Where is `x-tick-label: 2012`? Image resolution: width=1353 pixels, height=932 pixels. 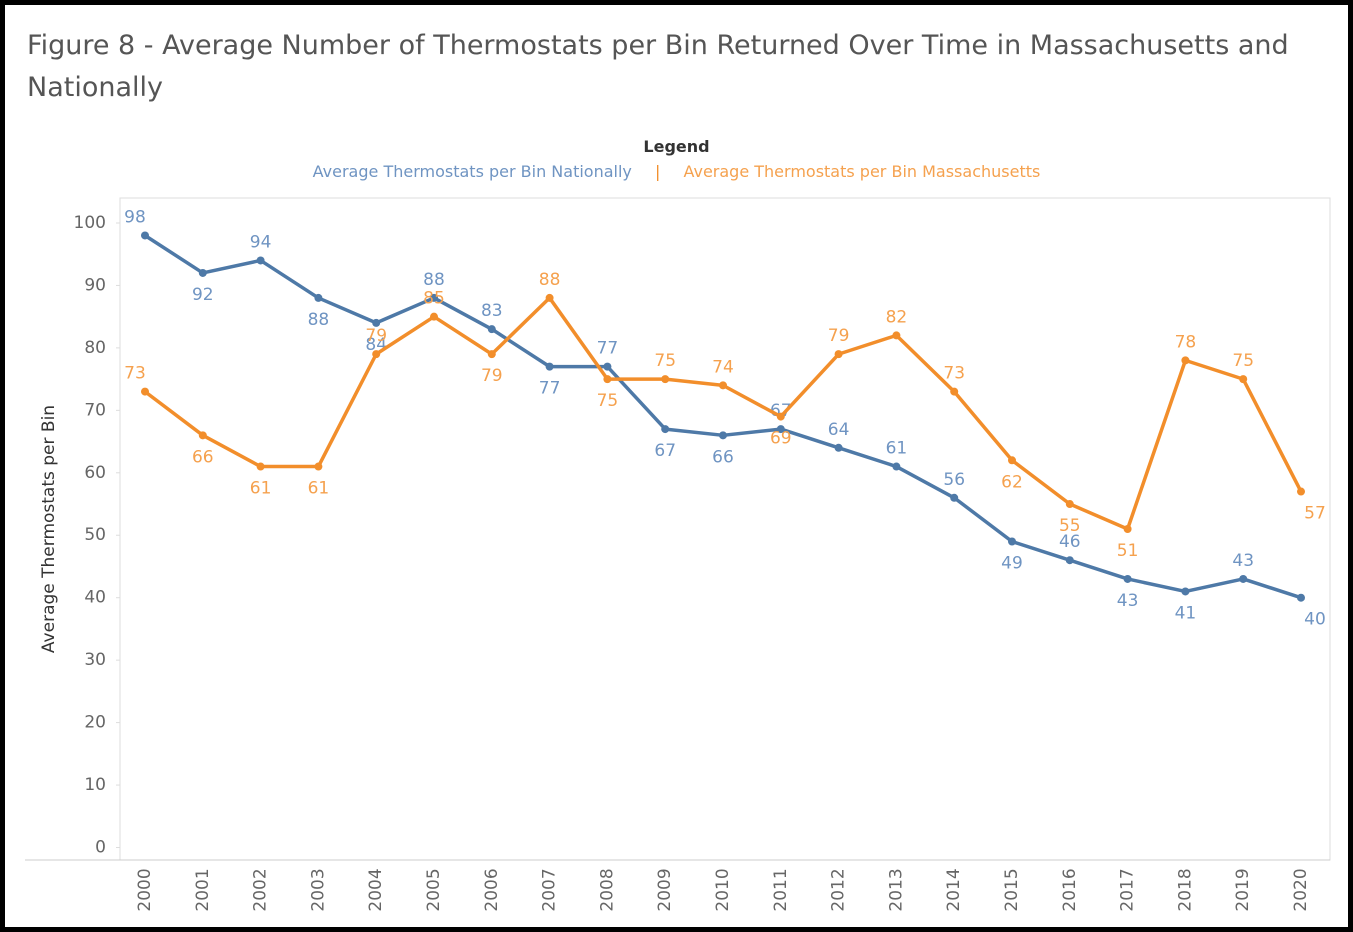
x-tick-label: 2012 is located at coordinates (839, 889).